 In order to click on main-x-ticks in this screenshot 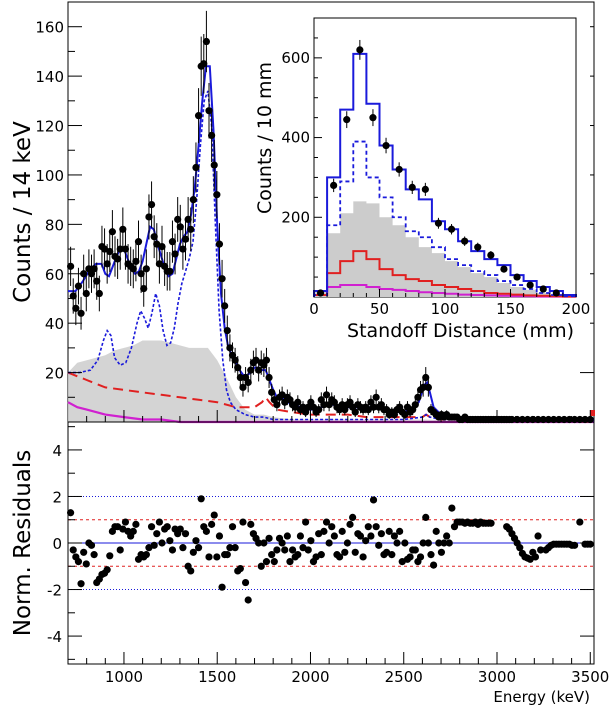, I will do `click(338, 416)`.